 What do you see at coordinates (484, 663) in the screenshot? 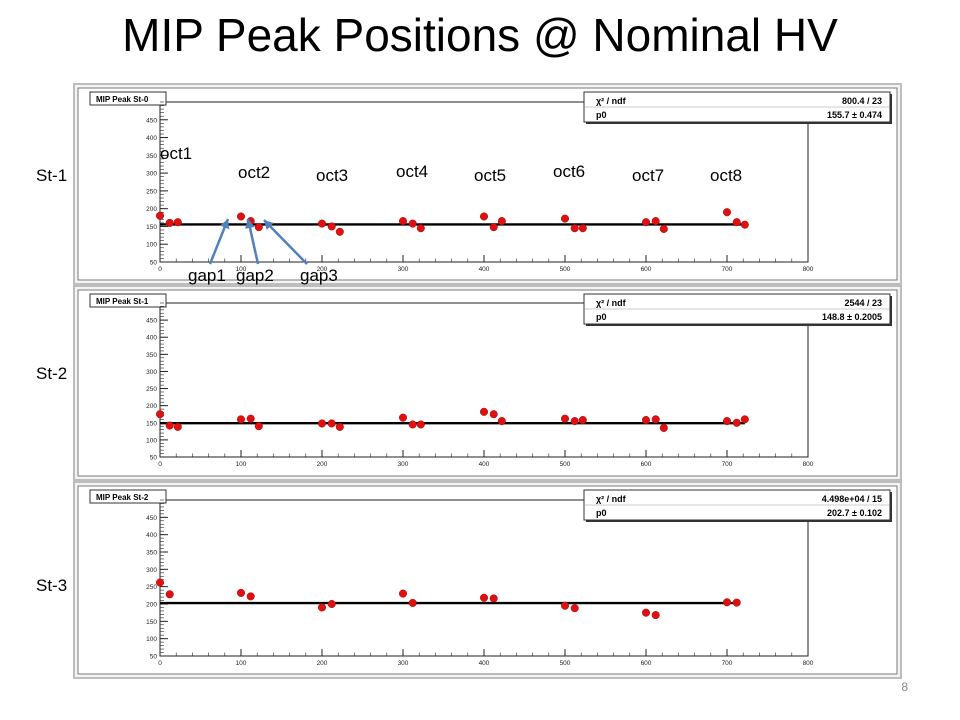
I see `x-tick-label: 400` at bounding box center [484, 663].